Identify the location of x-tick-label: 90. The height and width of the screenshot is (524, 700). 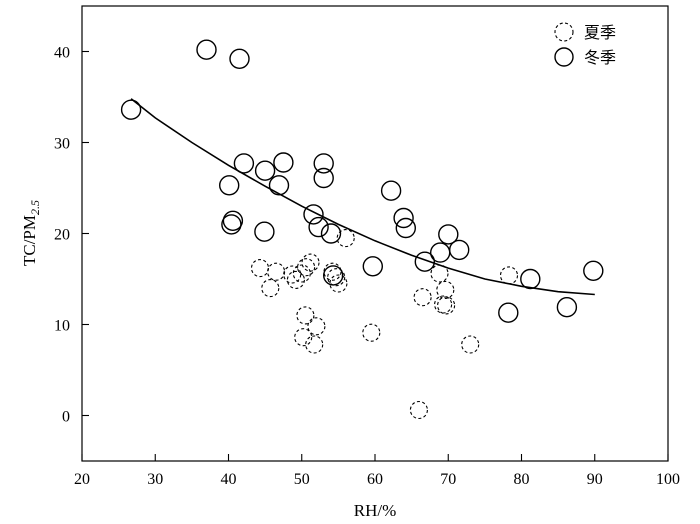
(595, 479).